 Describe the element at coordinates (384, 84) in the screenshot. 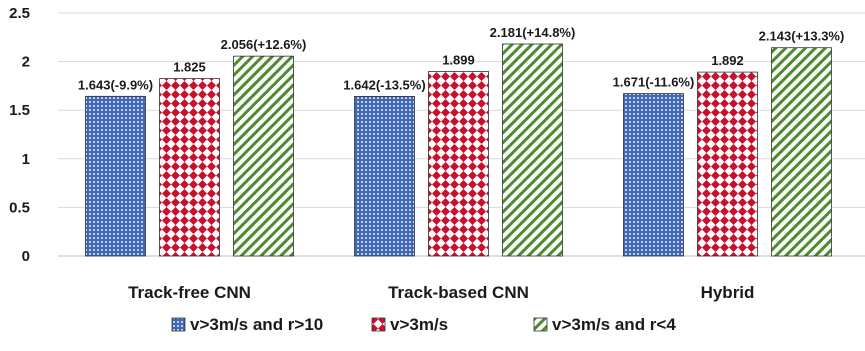

I see `data-label: 1.642(-13.5%)` at that location.